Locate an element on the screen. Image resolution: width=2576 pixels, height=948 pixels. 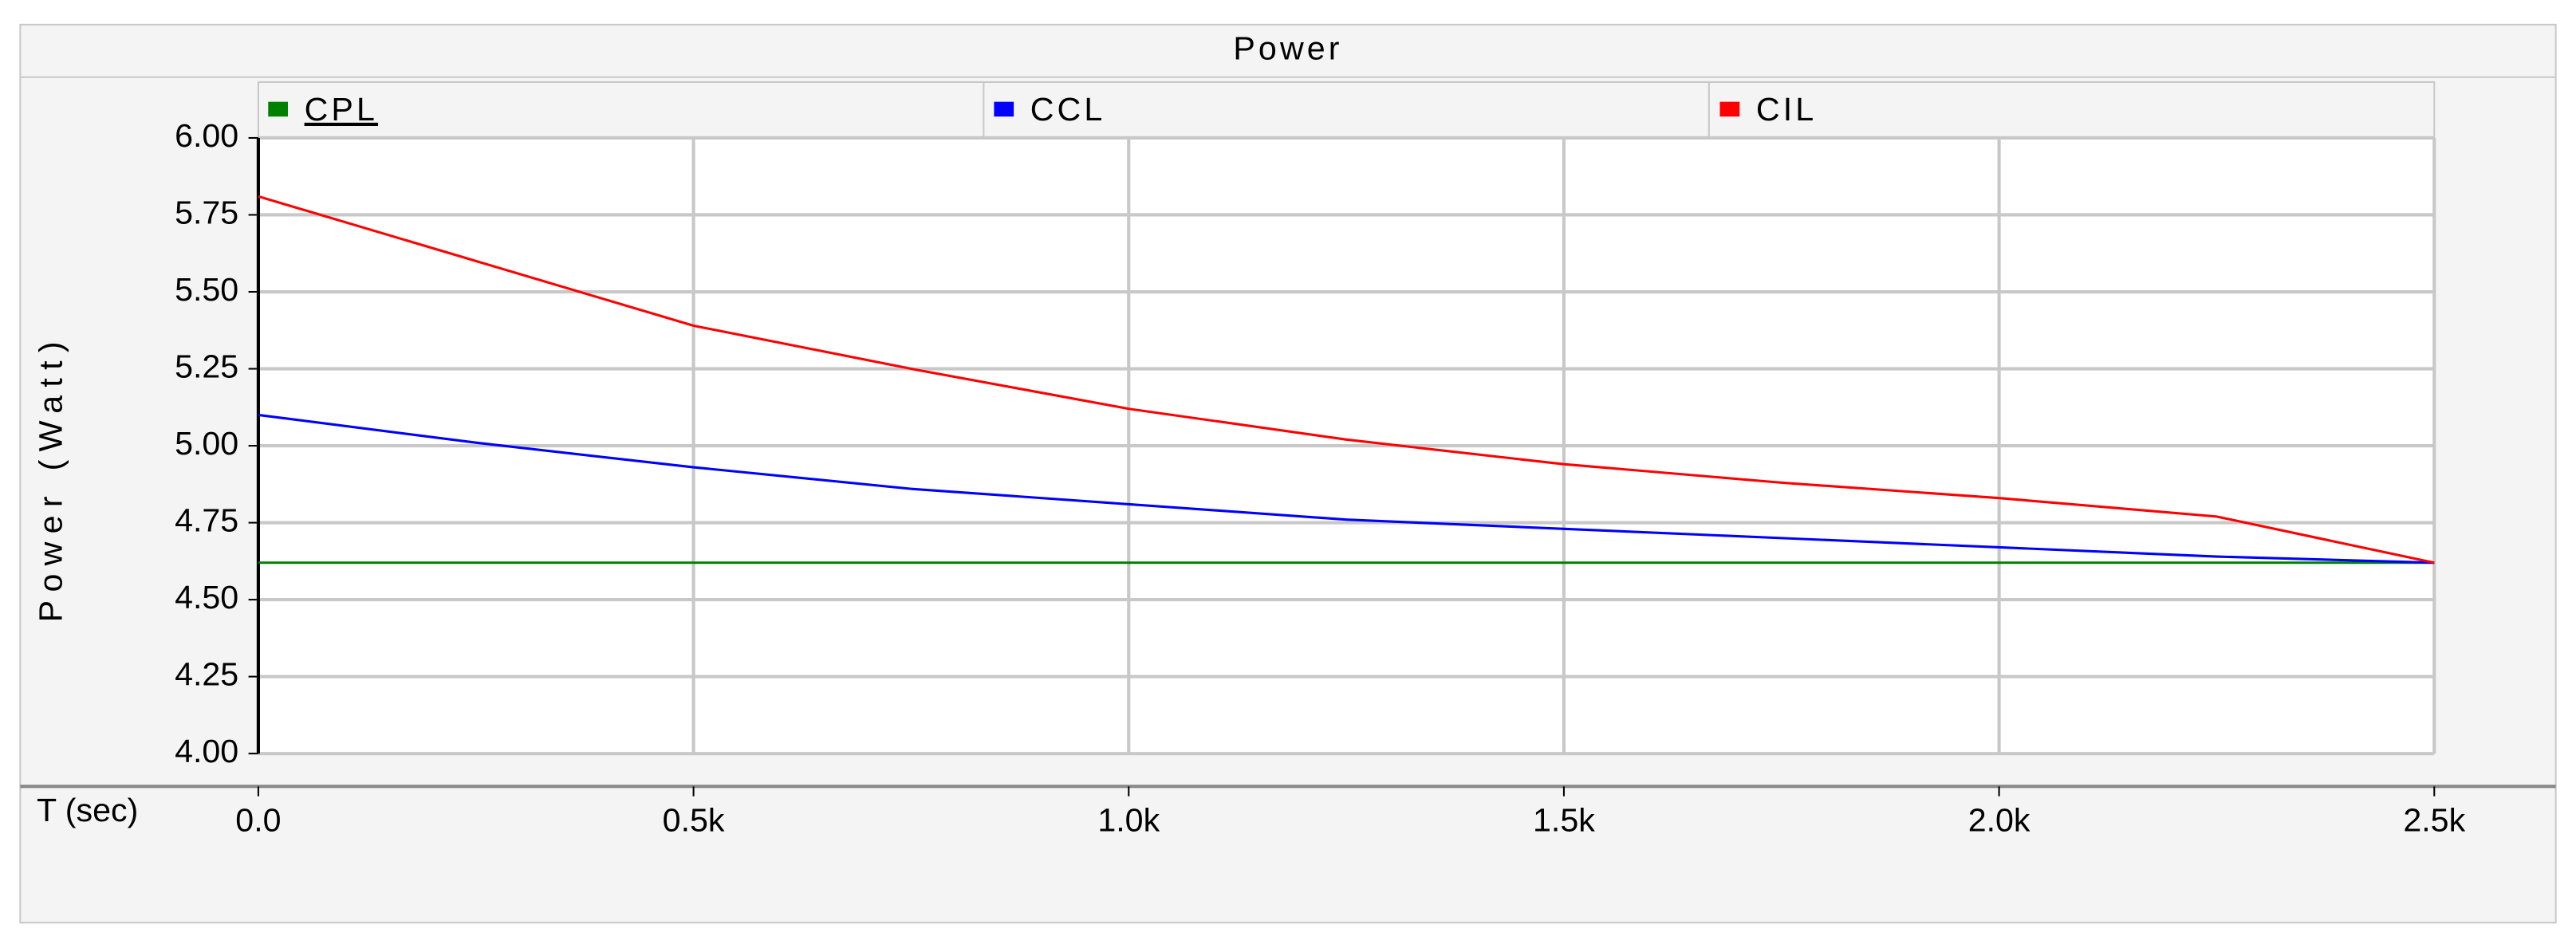
y-tick-label: 5.75 is located at coordinates (206, 212).